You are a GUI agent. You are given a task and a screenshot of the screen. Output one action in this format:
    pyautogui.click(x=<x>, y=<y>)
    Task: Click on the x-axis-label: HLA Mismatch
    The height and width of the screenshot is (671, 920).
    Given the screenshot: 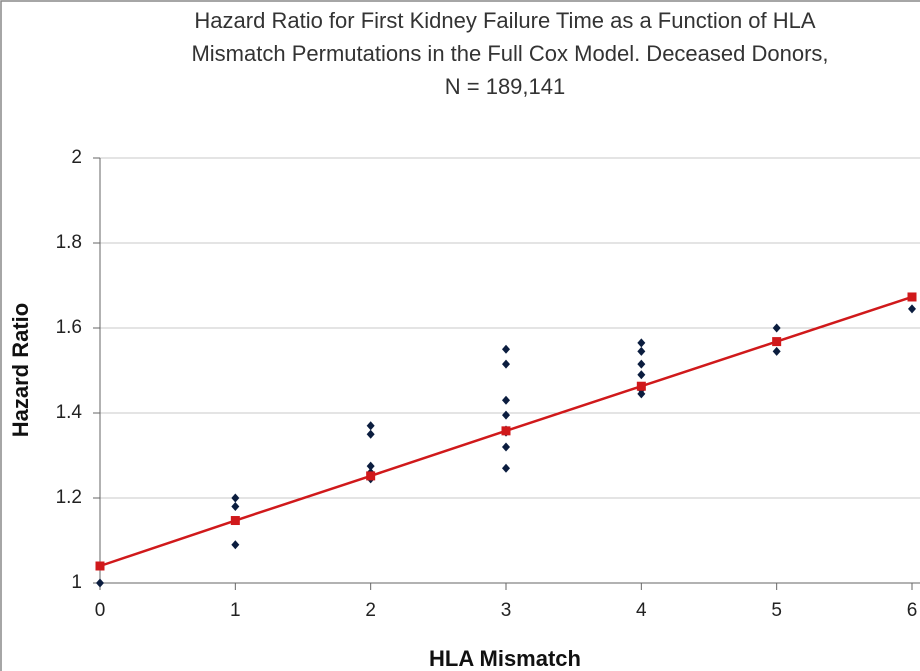 What is the action you would take?
    pyautogui.click(x=505, y=658)
    